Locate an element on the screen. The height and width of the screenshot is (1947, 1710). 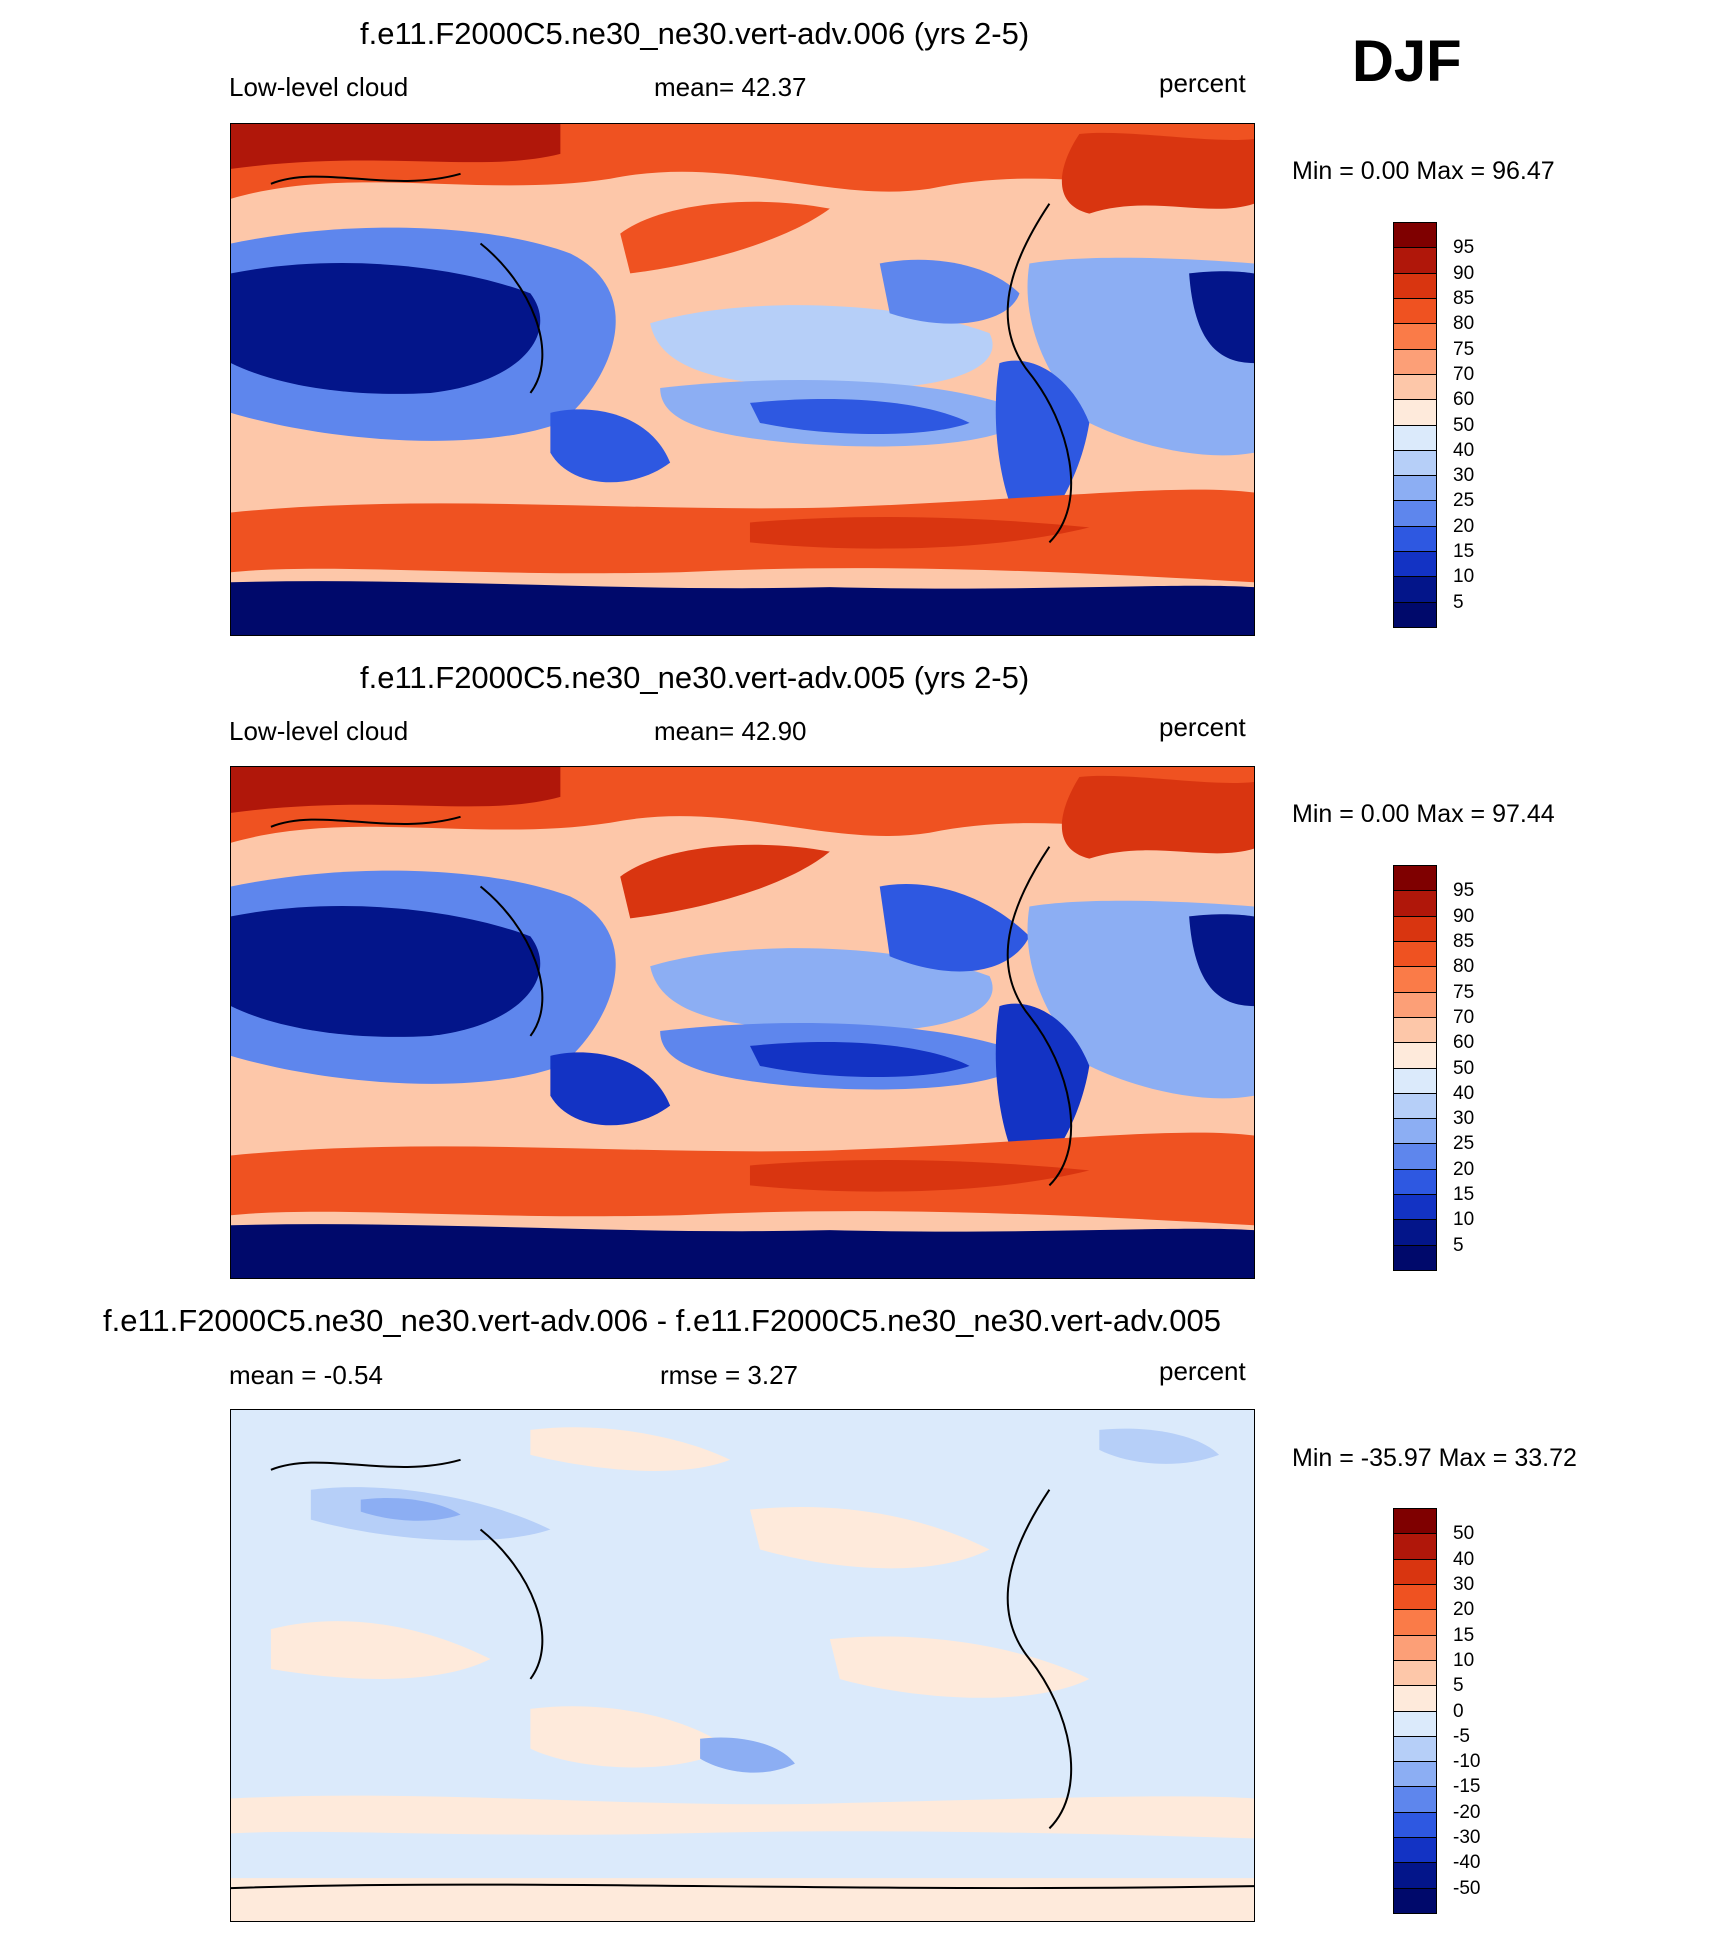
colorbar-label: -40 is located at coordinates (1467, 1863).